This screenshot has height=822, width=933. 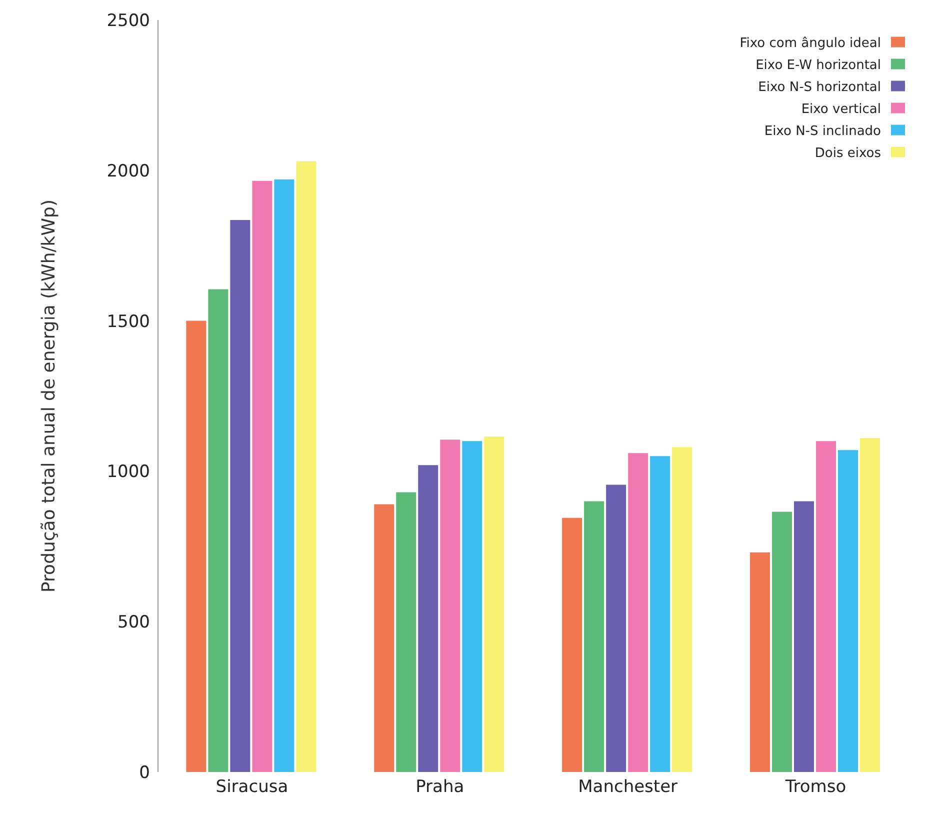 I want to click on y-tick-label: 1000, so click(x=128, y=472).